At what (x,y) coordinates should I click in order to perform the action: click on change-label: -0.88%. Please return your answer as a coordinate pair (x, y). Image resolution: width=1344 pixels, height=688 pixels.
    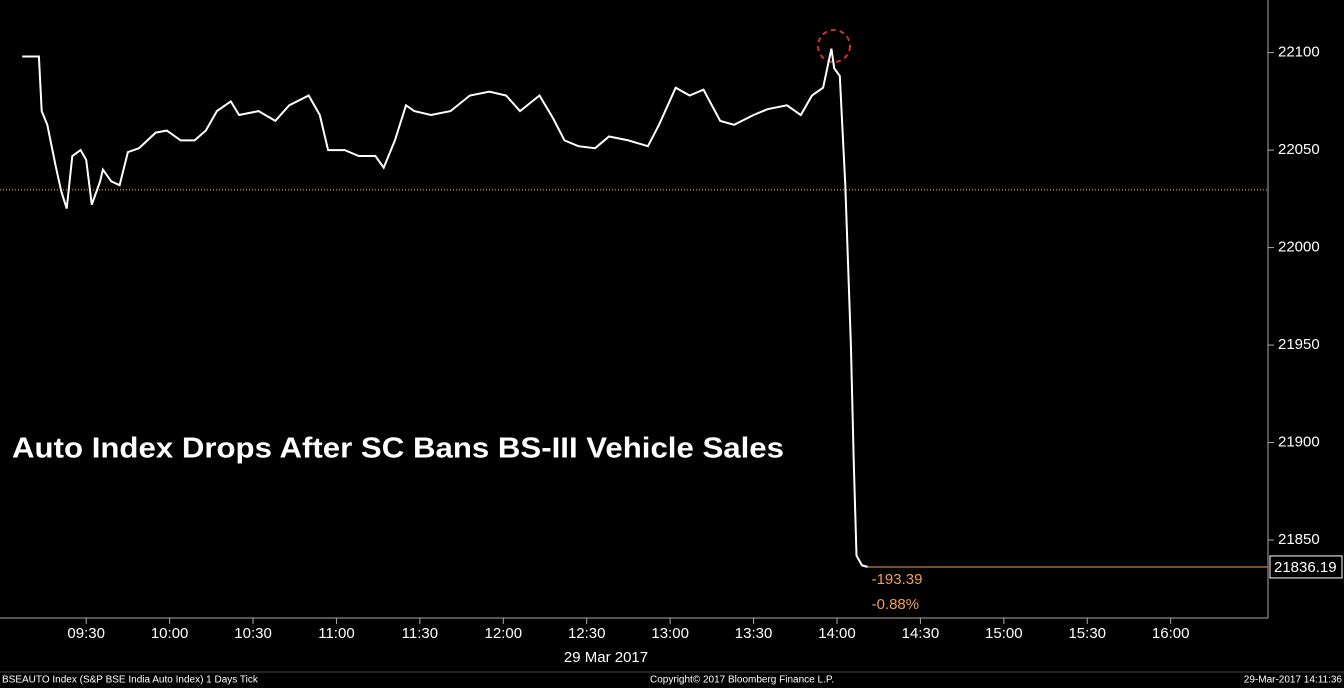
    Looking at the image, I should click on (896, 604).